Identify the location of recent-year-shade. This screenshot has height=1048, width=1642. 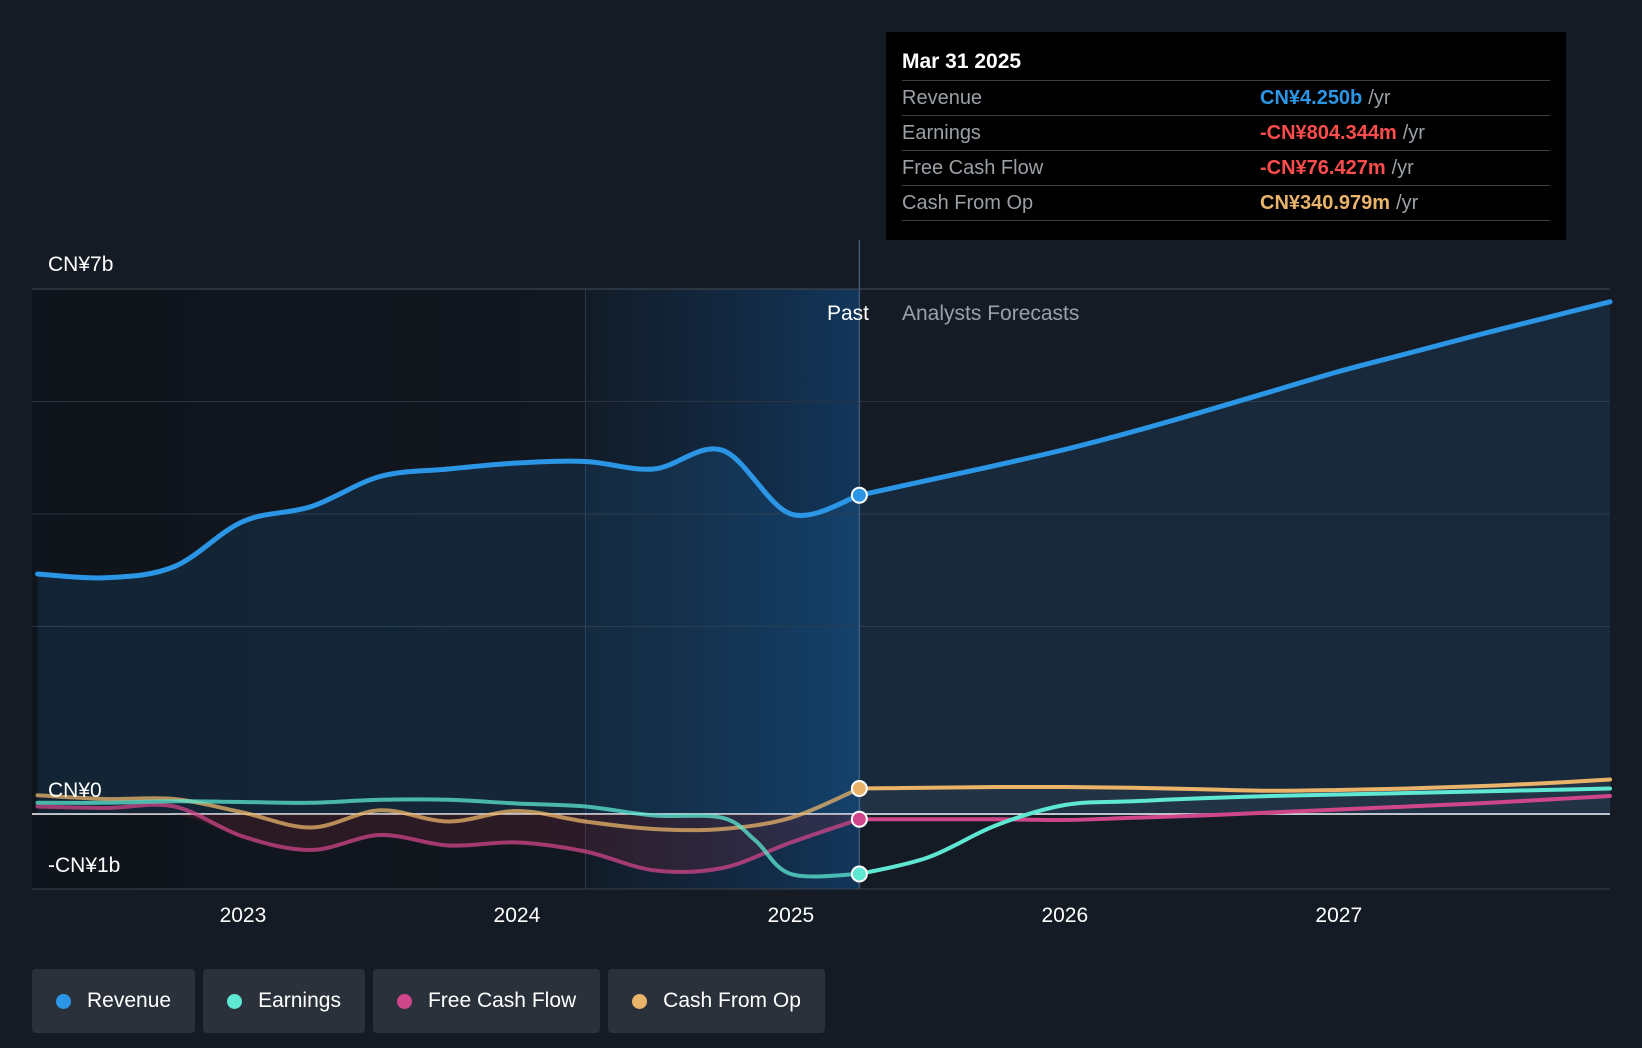
(722, 589).